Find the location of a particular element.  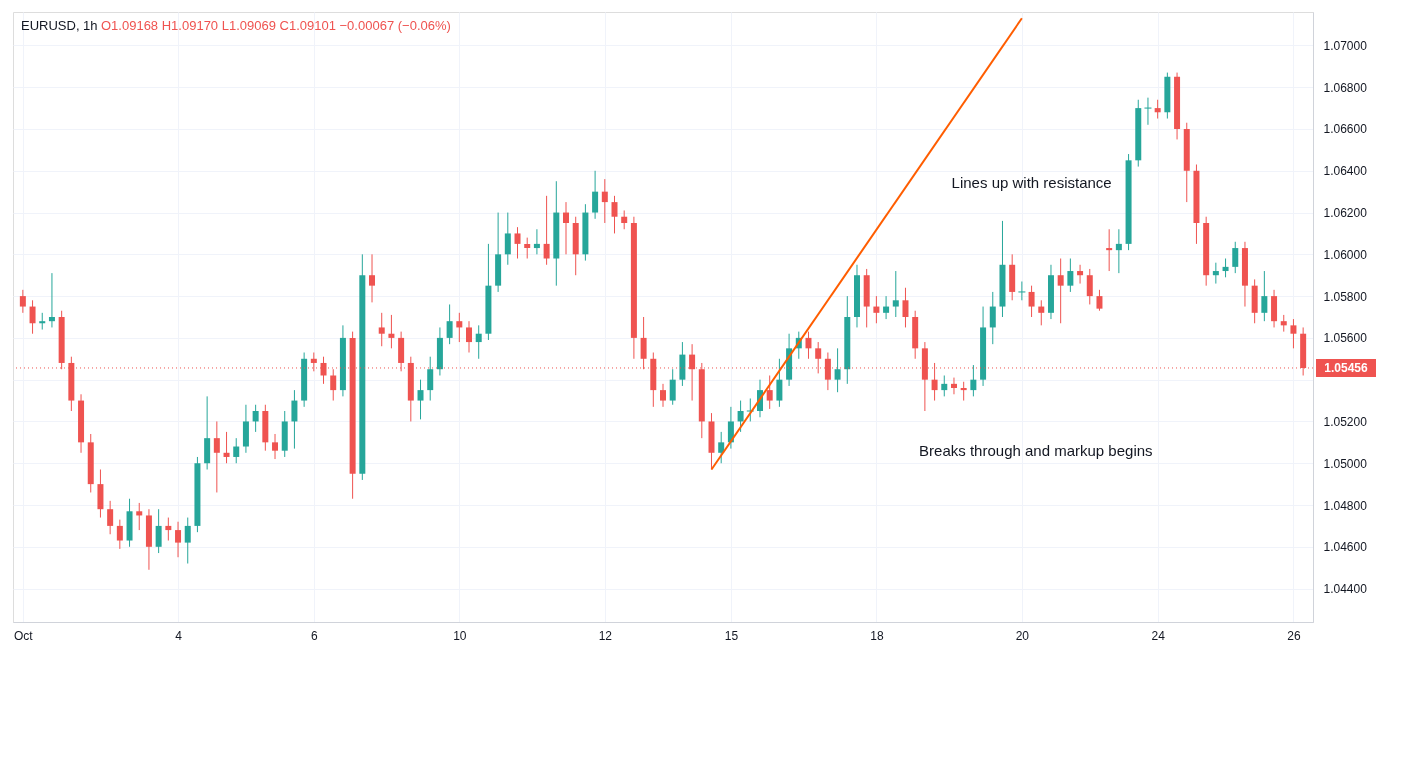

x-tick-label: 24 is located at coordinates (1158, 635).